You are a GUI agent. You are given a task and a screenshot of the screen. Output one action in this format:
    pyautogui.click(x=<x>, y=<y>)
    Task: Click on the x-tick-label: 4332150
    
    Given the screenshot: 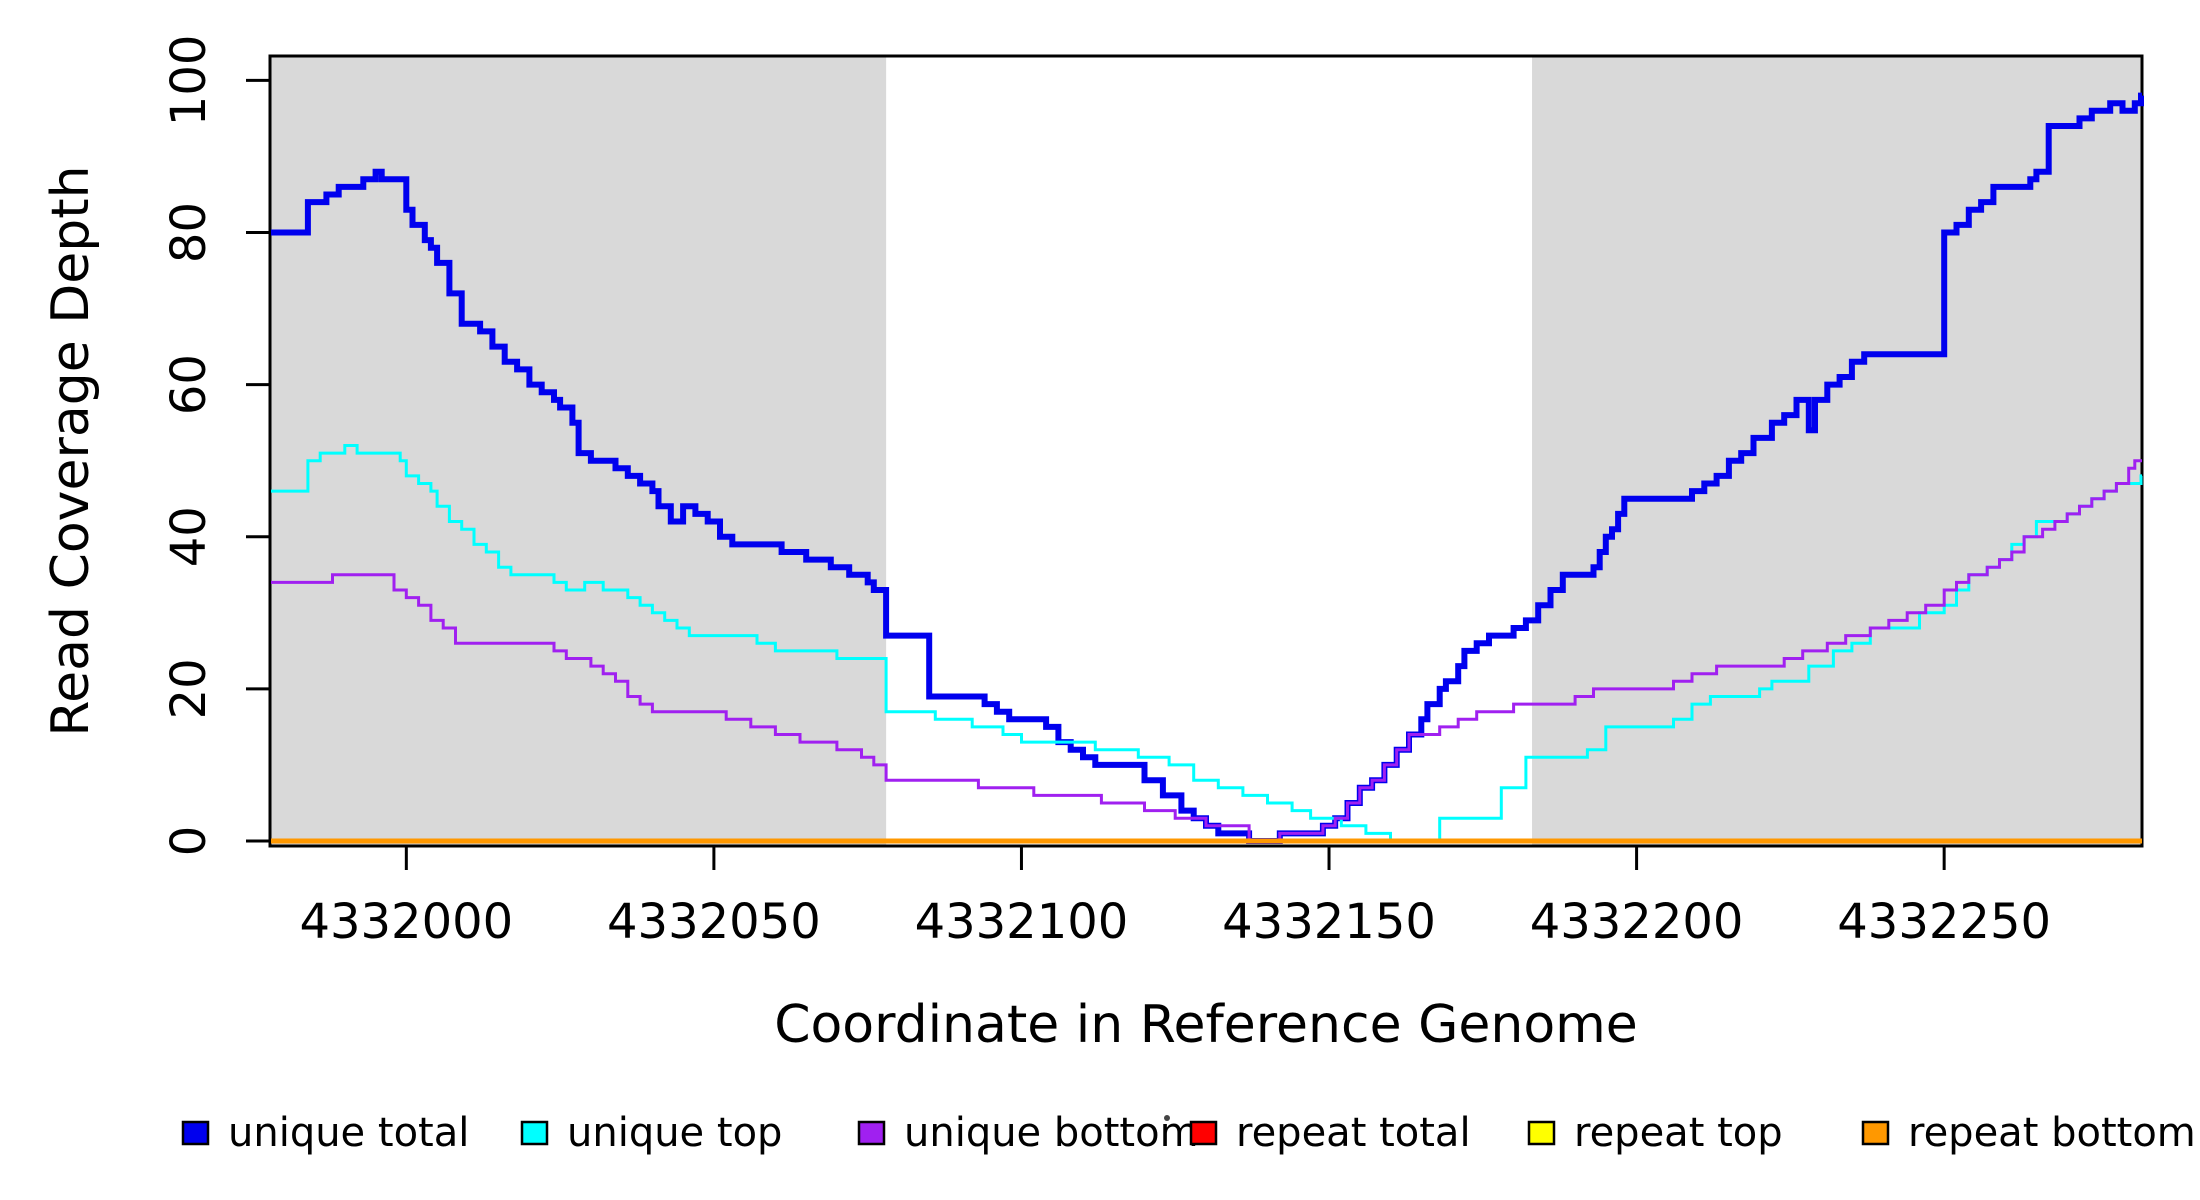 What is the action you would take?
    pyautogui.click(x=1329, y=922)
    